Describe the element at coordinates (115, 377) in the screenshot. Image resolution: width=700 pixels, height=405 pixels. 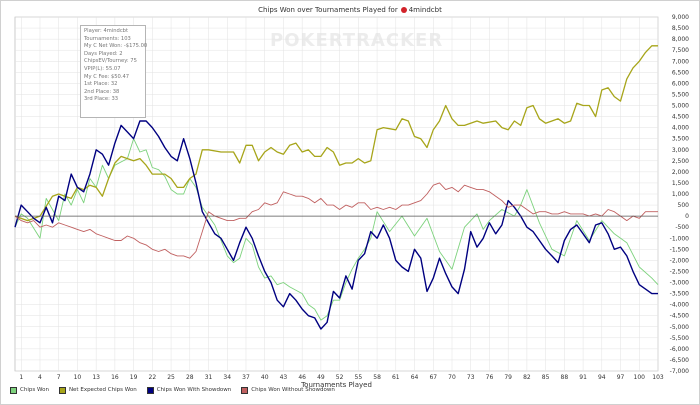
I see `x-tick-label: 16` at that location.